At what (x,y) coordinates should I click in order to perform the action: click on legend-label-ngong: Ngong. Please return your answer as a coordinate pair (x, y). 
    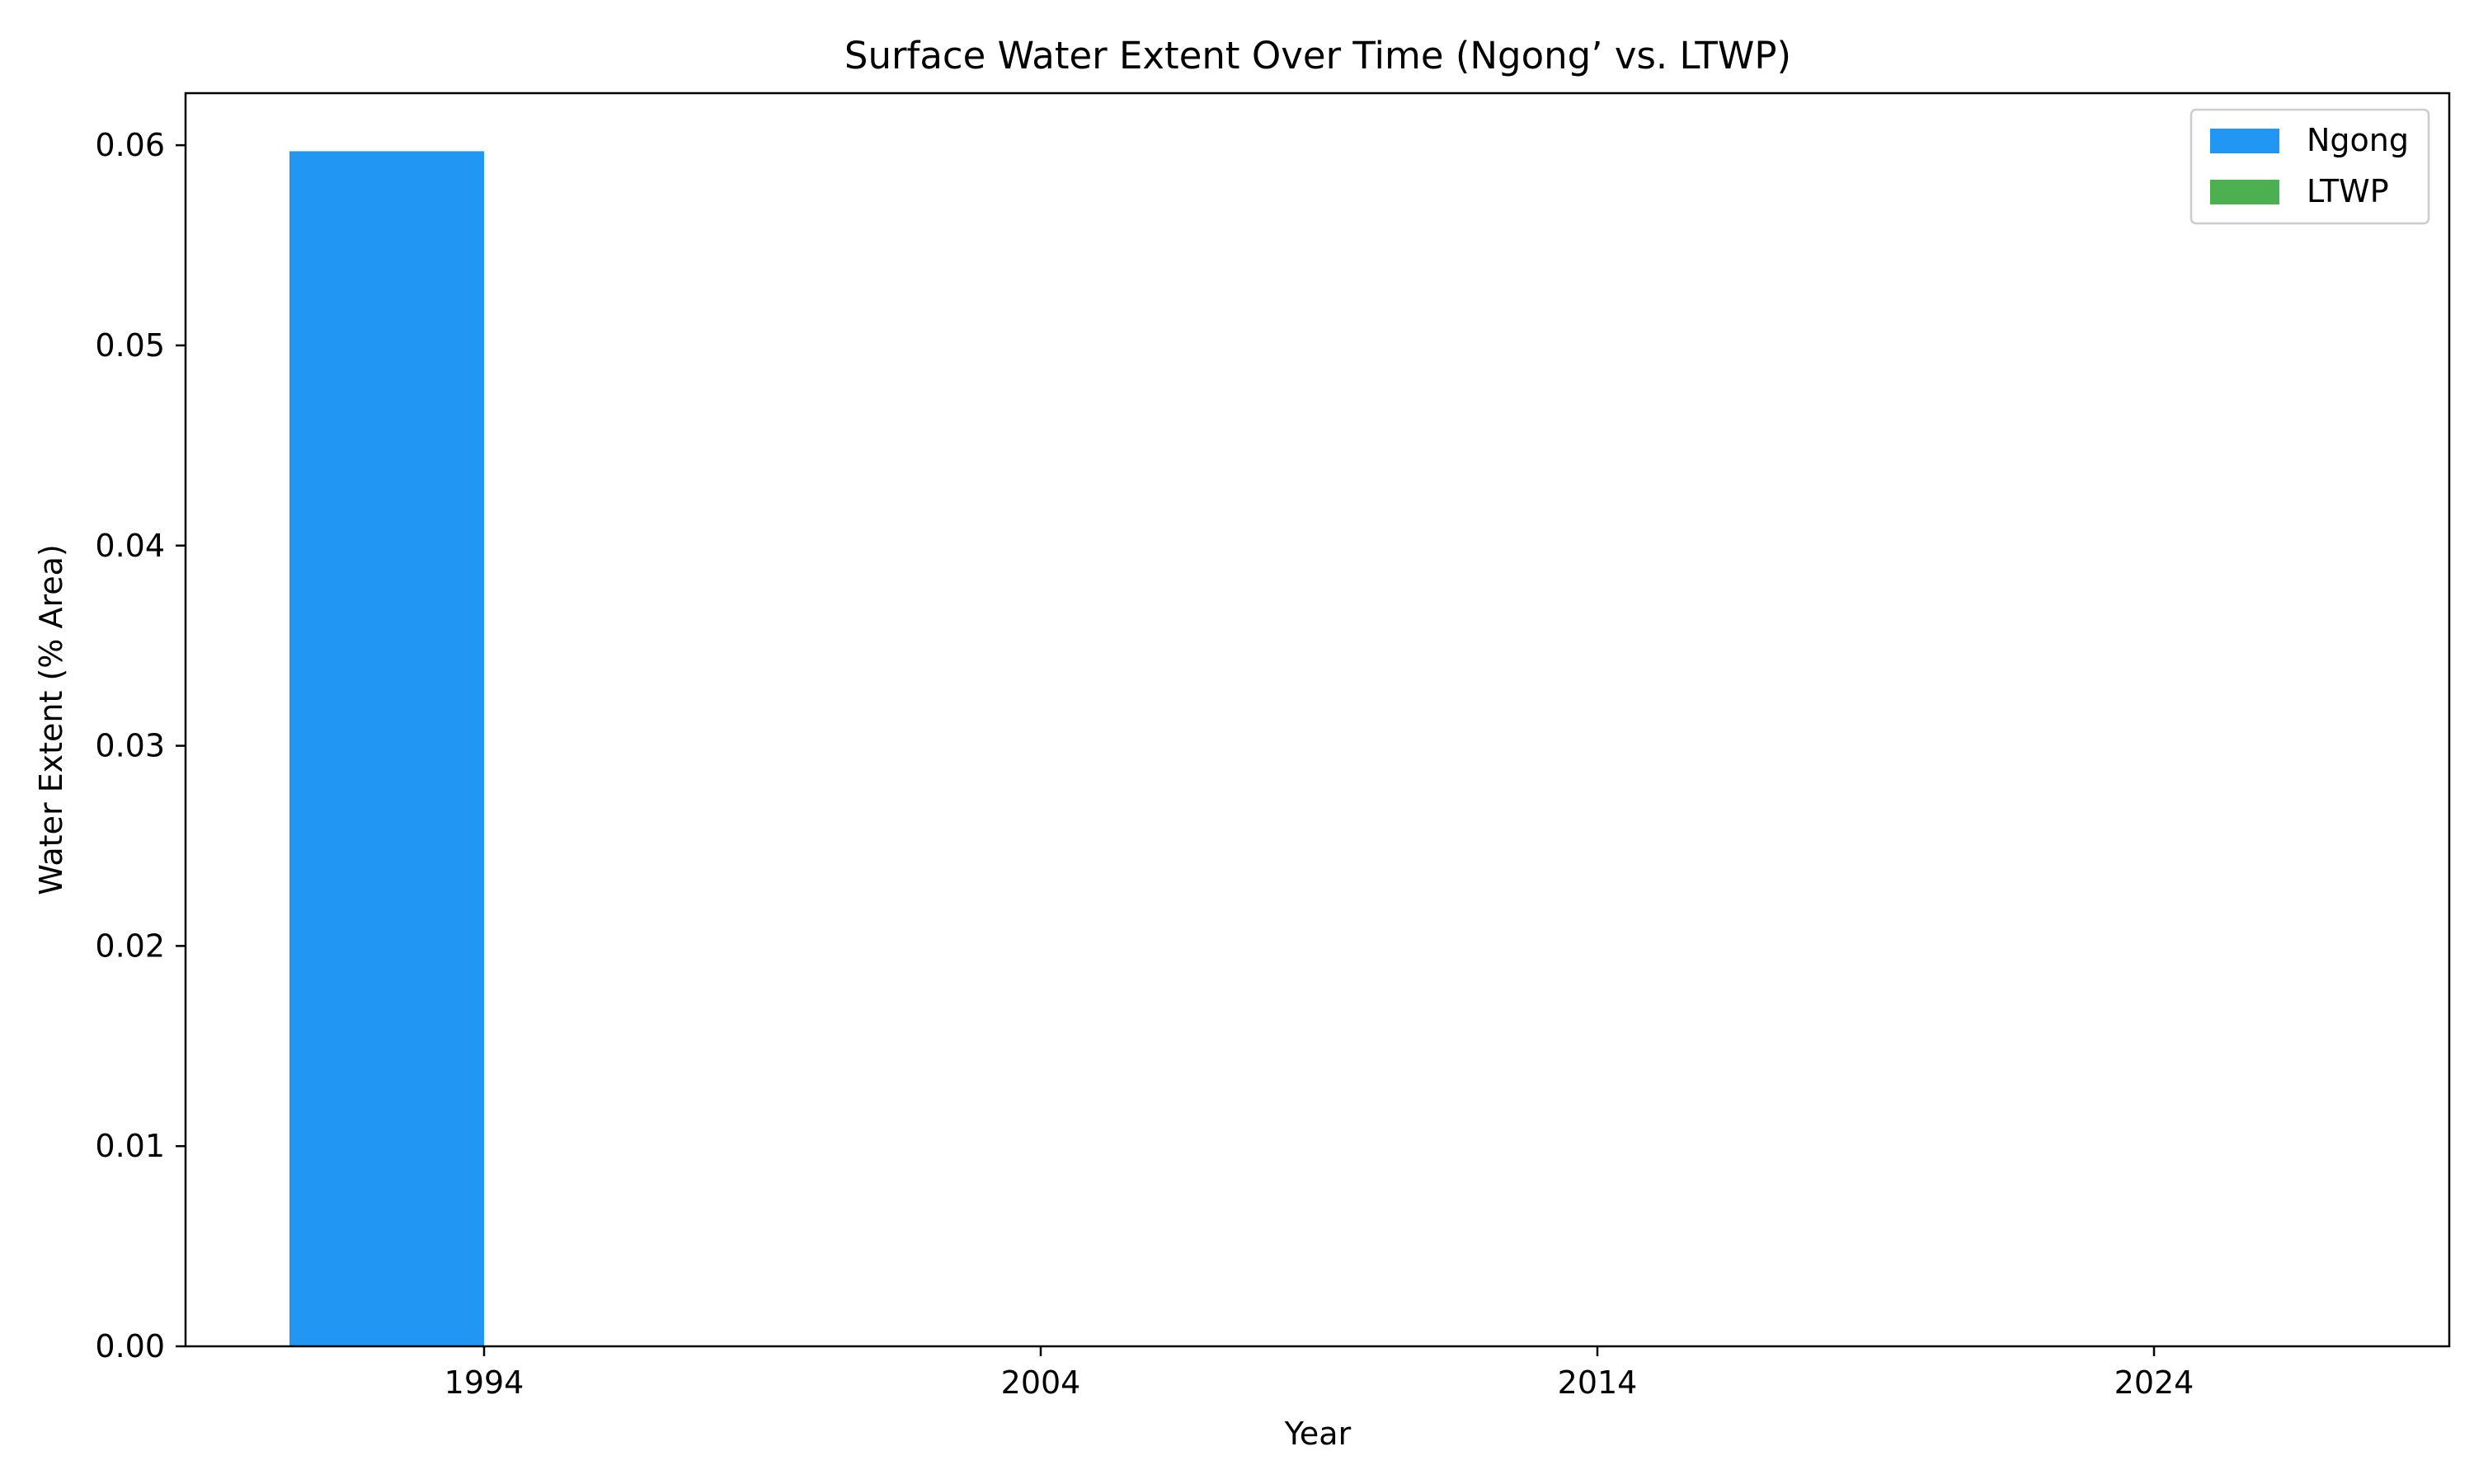
    Looking at the image, I should click on (2358, 140).